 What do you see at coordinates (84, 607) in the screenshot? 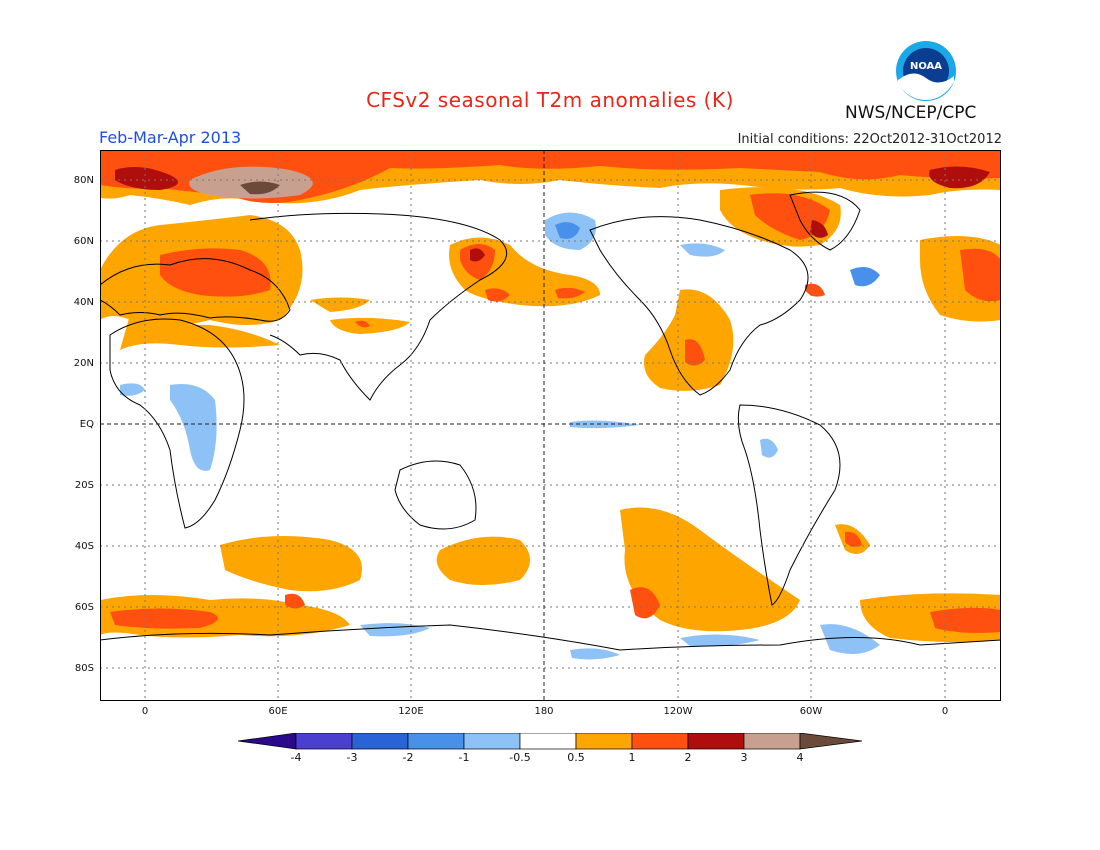
I see `lat-label: 60S` at bounding box center [84, 607].